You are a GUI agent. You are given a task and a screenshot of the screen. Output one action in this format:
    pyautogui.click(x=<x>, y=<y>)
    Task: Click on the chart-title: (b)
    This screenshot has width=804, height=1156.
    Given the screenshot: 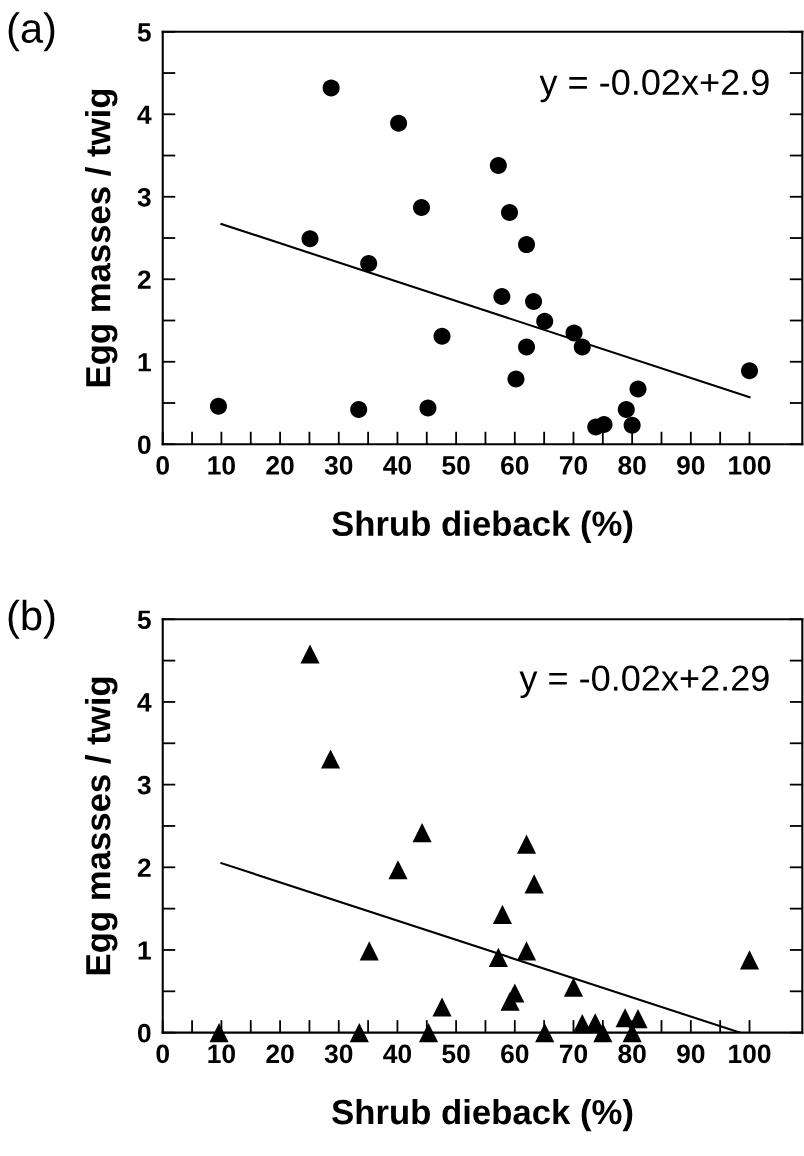 What is the action you would take?
    pyautogui.click(x=31, y=619)
    